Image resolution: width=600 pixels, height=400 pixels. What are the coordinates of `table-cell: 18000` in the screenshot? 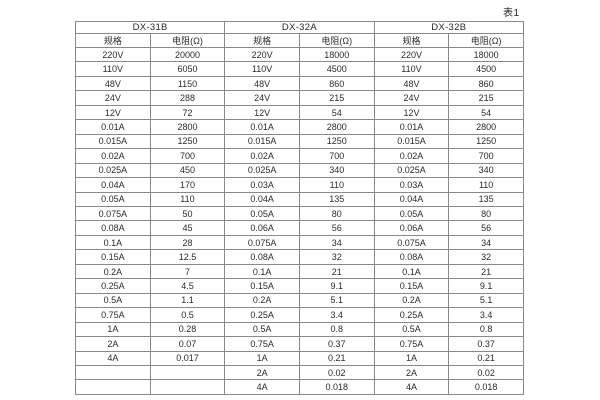 It's located at (336, 54).